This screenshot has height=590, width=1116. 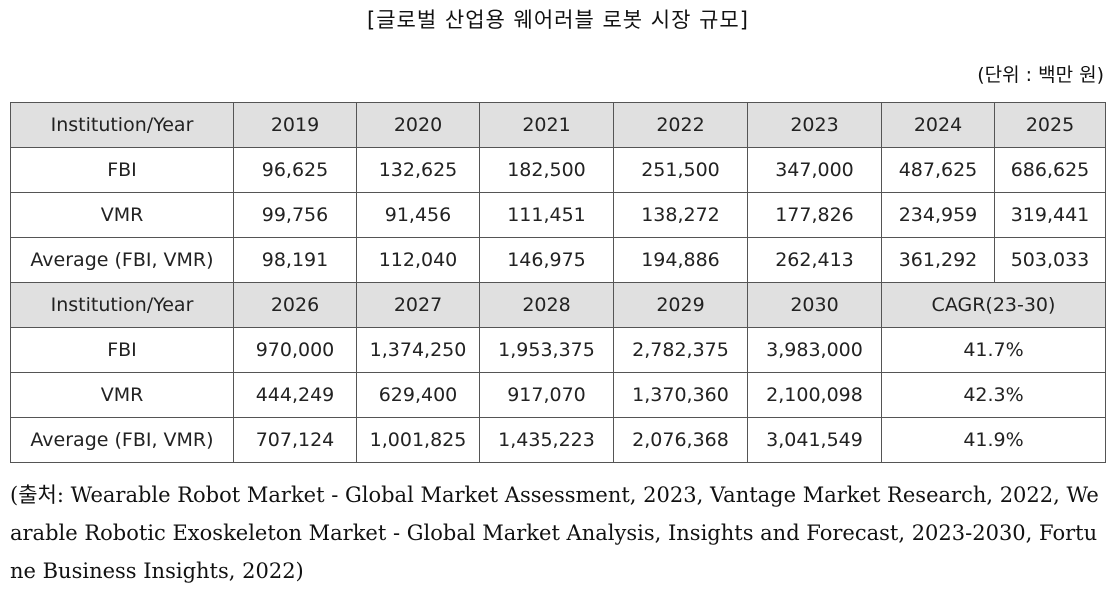 What do you see at coordinates (418, 305) in the screenshot?
I see `header-cell: 2027` at bounding box center [418, 305].